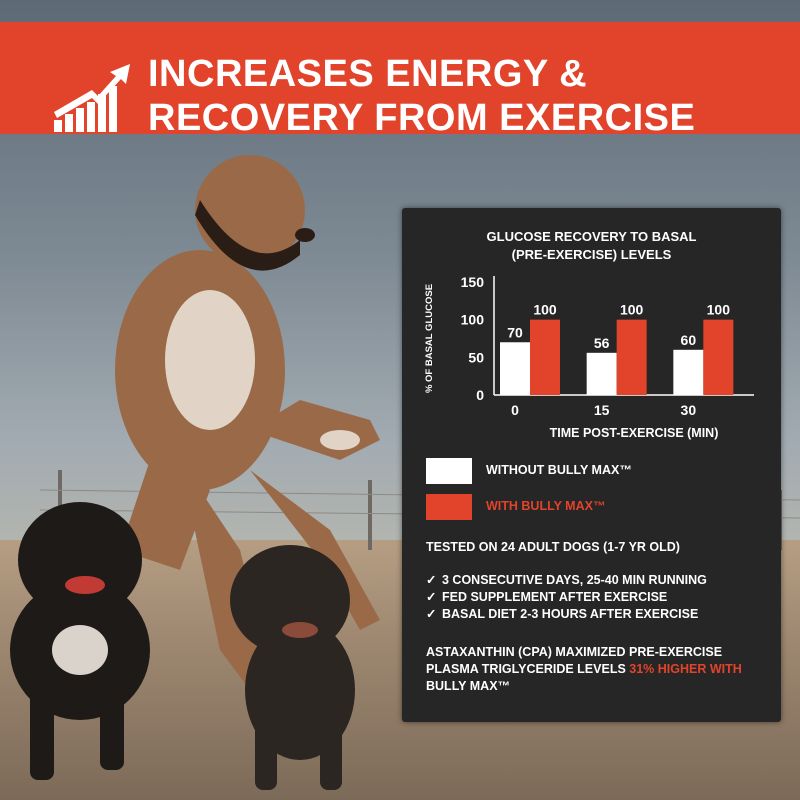 This screenshot has height=800, width=800. I want to click on bar-value-label: 60, so click(689, 340).